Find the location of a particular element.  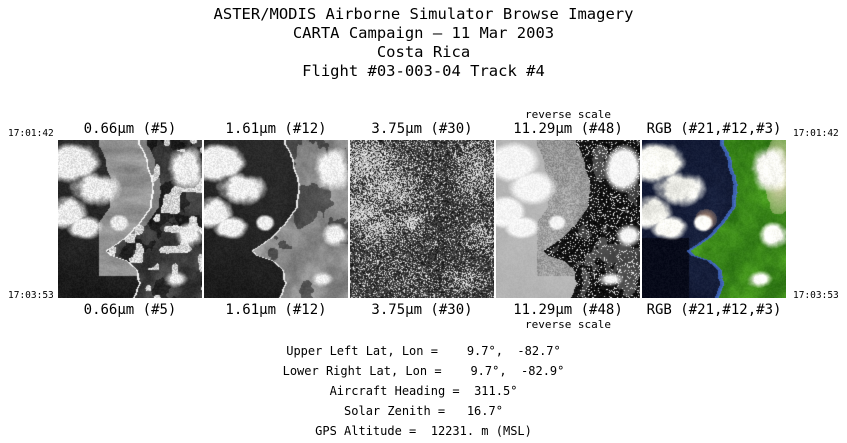

panel-rgb is located at coordinates (714, 219).